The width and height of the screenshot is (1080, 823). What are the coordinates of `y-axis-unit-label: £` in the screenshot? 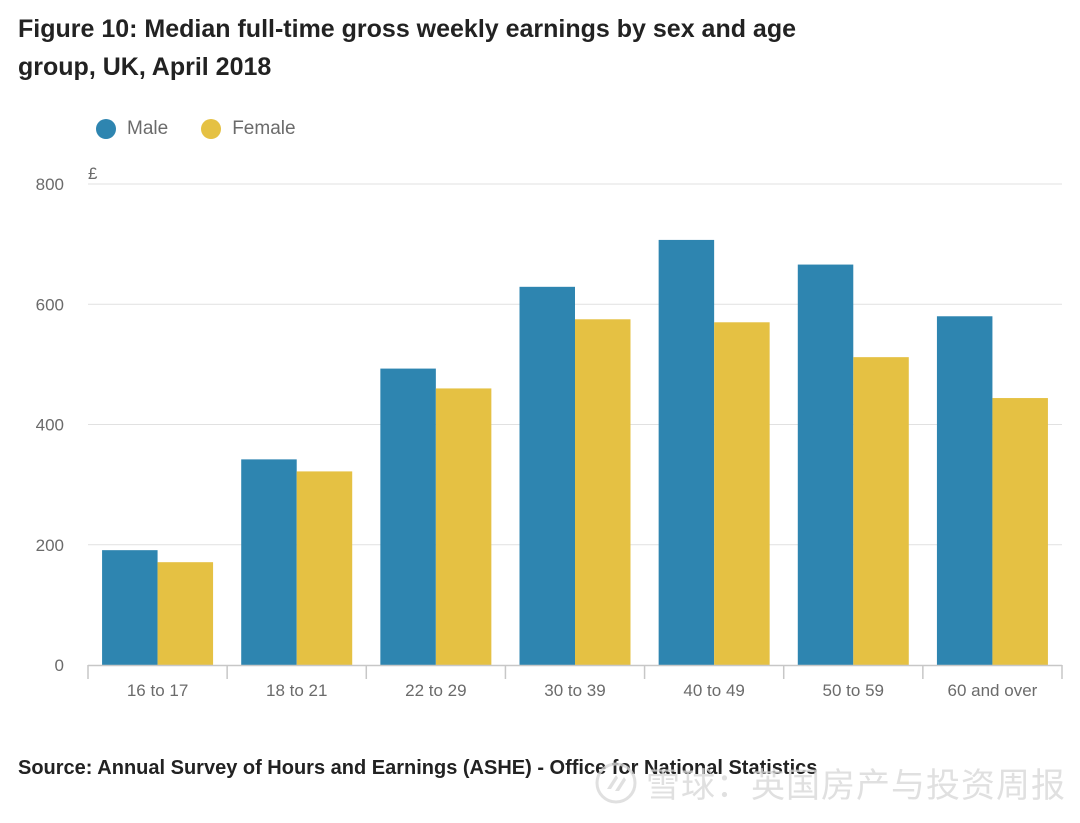 It's located at (93, 173).